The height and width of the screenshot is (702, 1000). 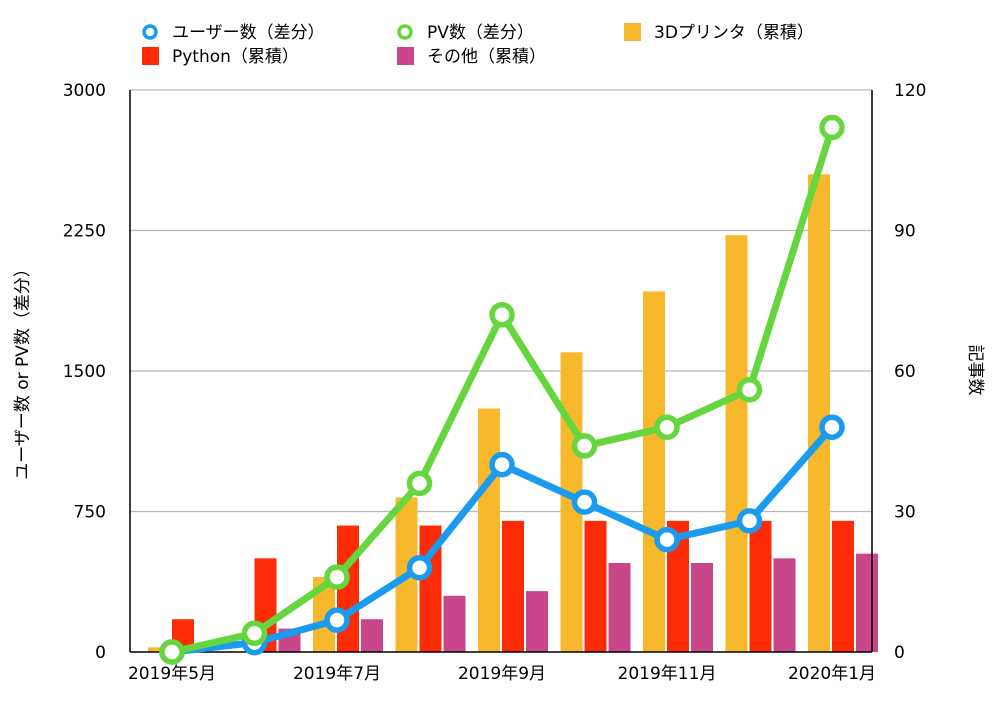 What do you see at coordinates (910, 91) in the screenshot?
I see `y-right-tick-label: 120` at bounding box center [910, 91].